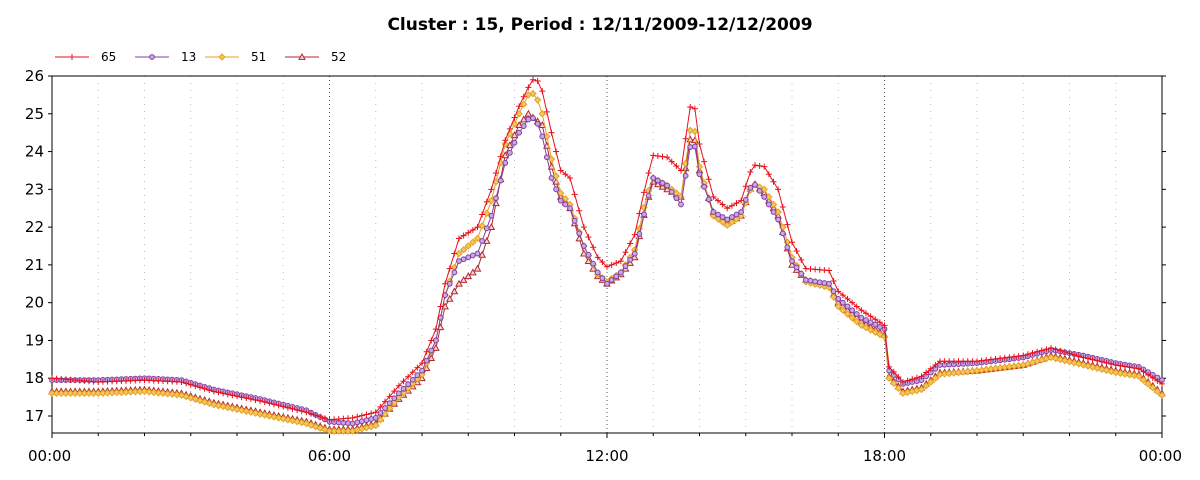 The image size is (1200, 480). I want to click on y-tick-label: 23, so click(34, 189).